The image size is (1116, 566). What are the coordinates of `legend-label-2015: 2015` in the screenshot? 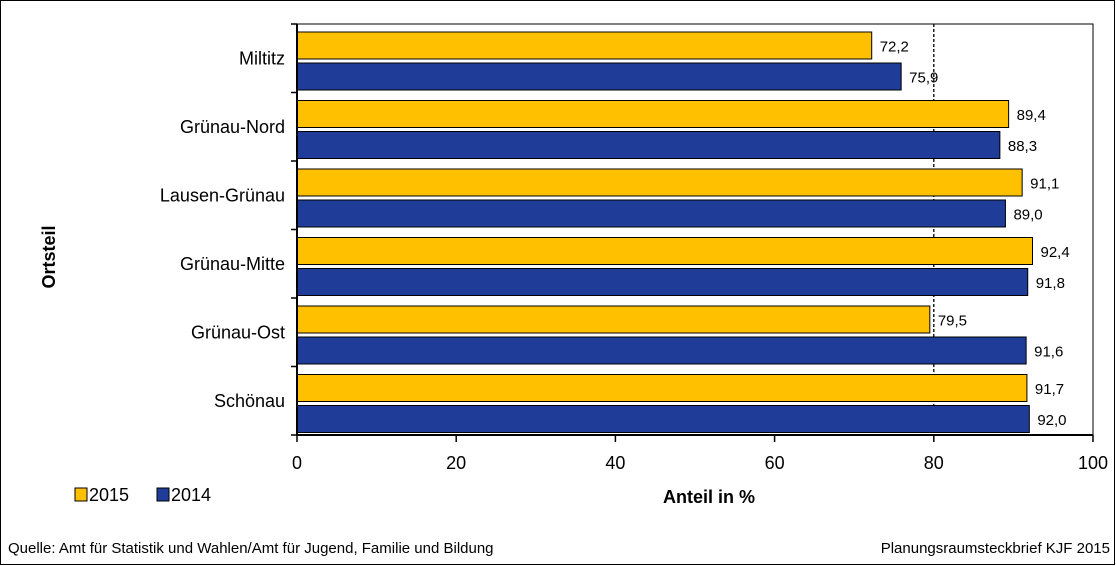 It's located at (109, 495).